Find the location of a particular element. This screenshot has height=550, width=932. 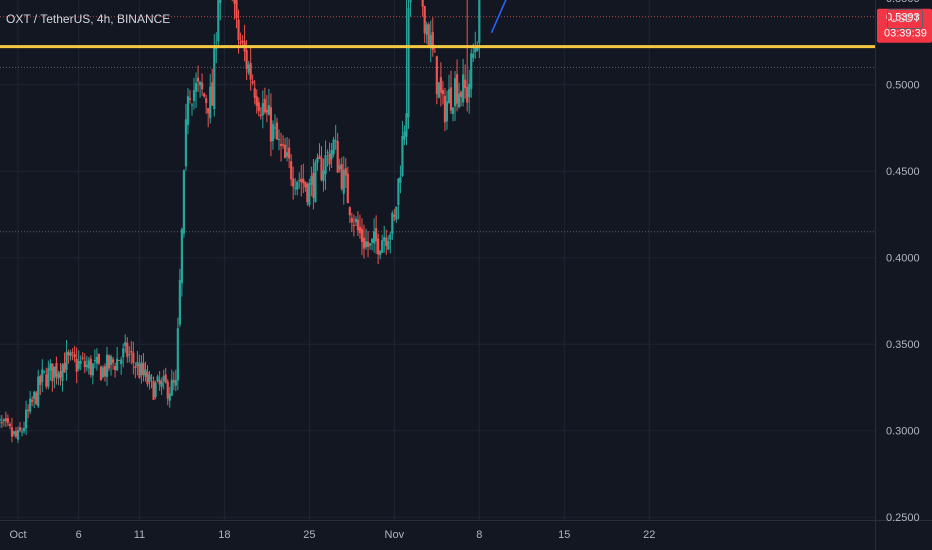

time-tick-label: 11 is located at coordinates (139, 535).